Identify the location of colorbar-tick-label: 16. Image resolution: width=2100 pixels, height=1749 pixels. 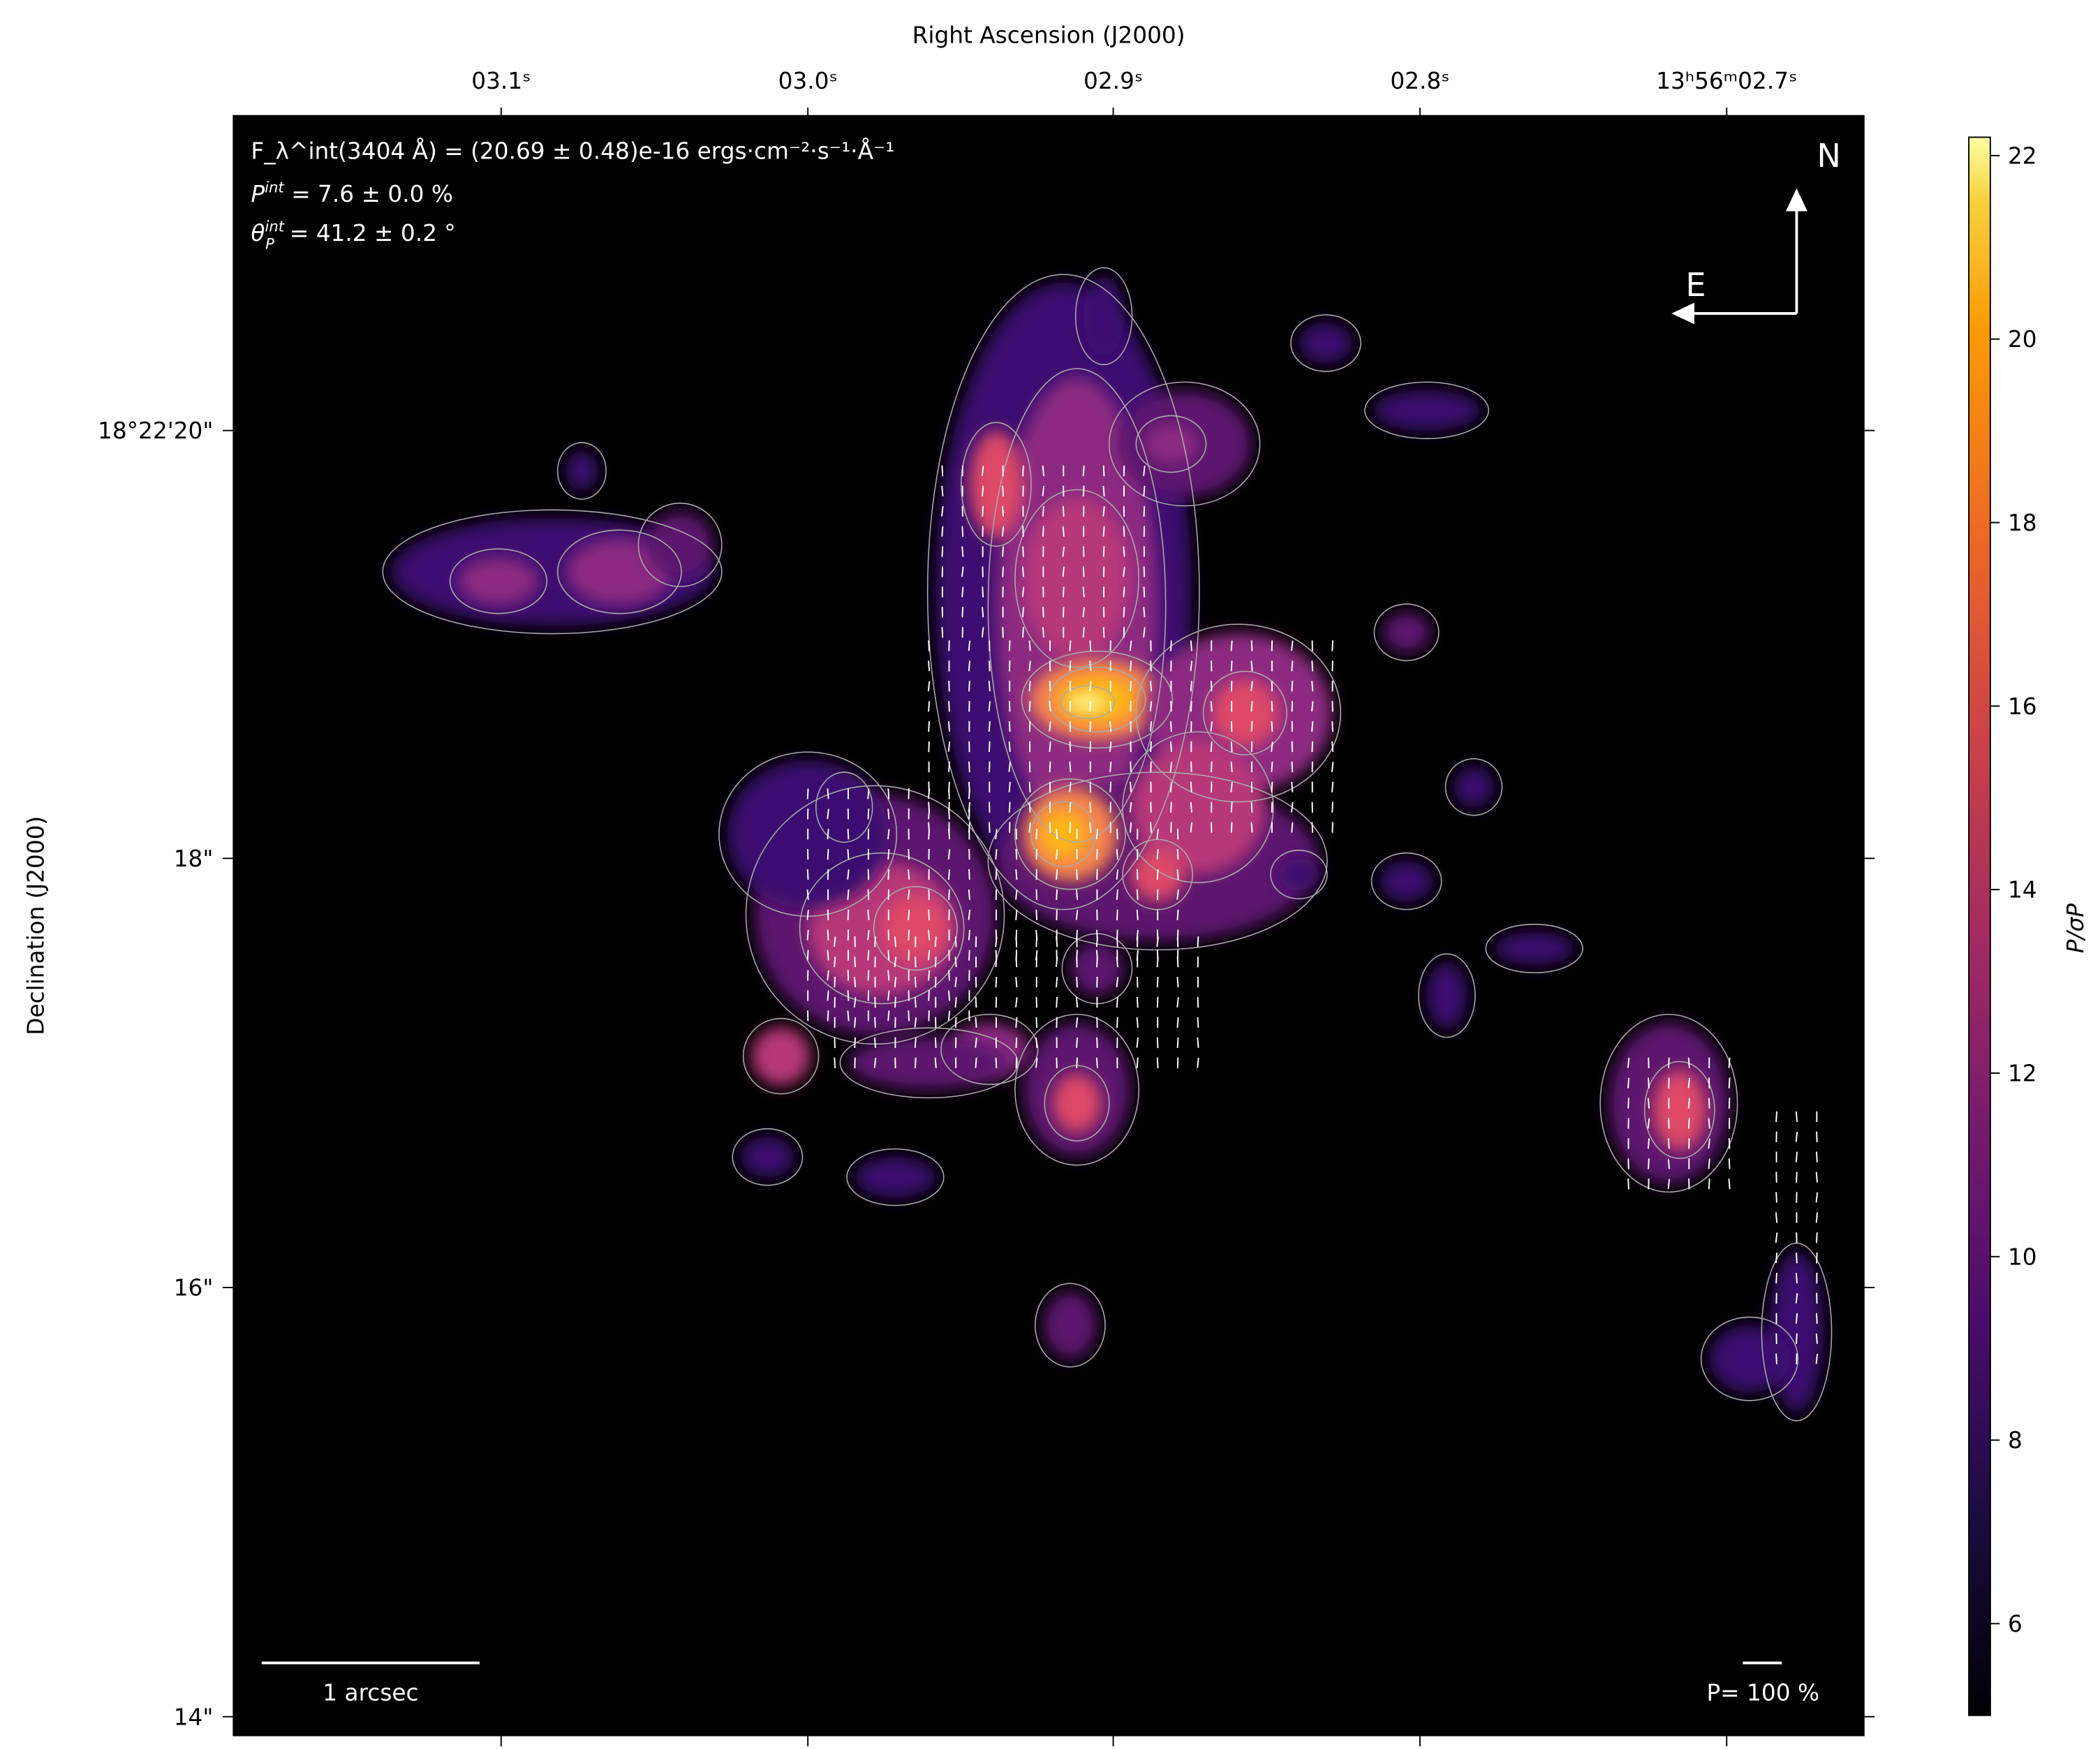
(2022, 706).